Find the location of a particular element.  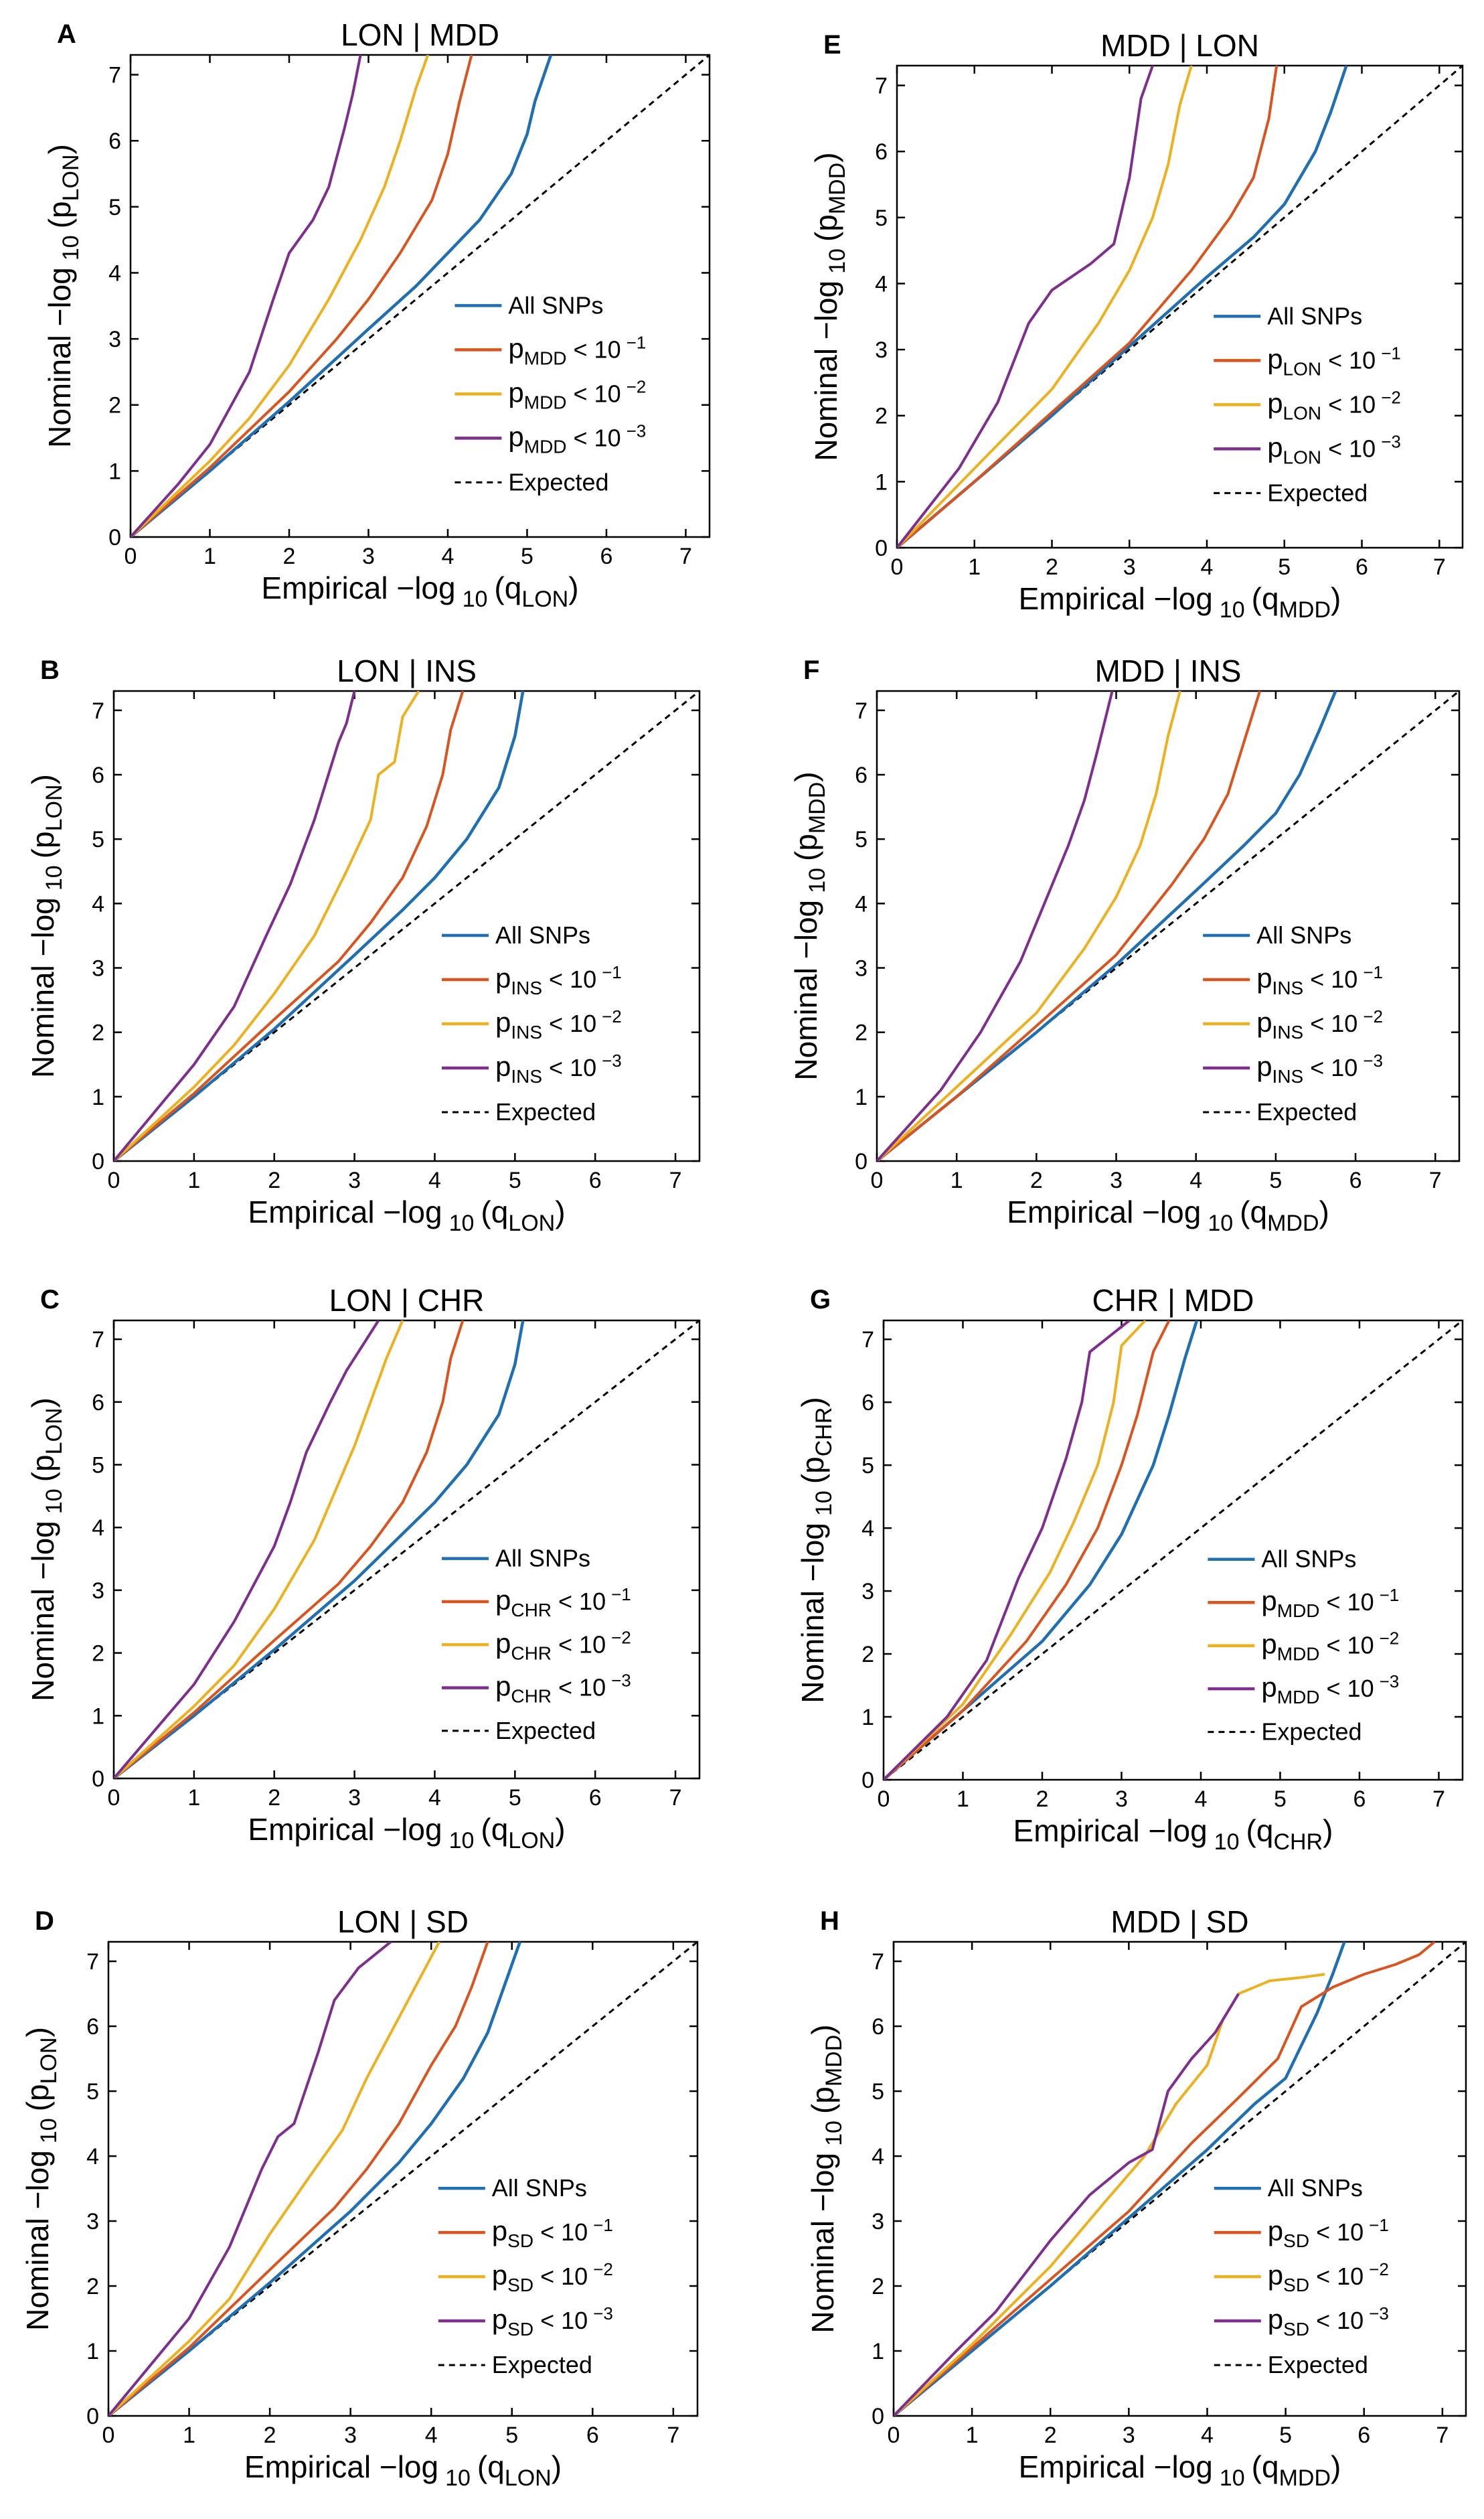

panel-letter: D is located at coordinates (44, 1921).